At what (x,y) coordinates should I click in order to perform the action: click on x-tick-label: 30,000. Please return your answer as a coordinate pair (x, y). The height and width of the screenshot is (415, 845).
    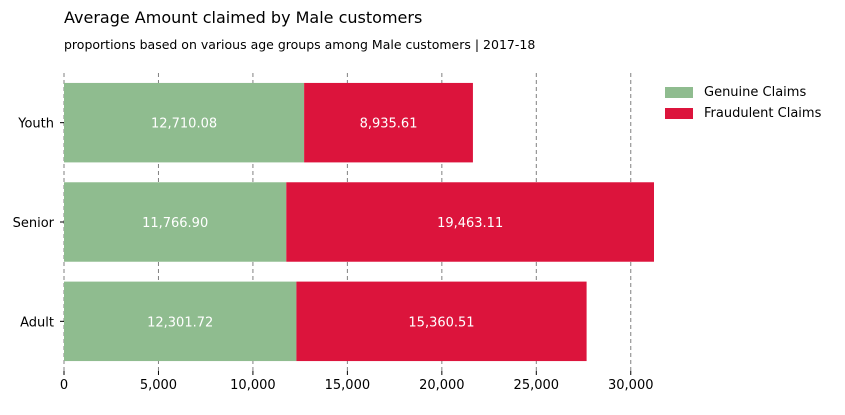
    Looking at the image, I should click on (631, 385).